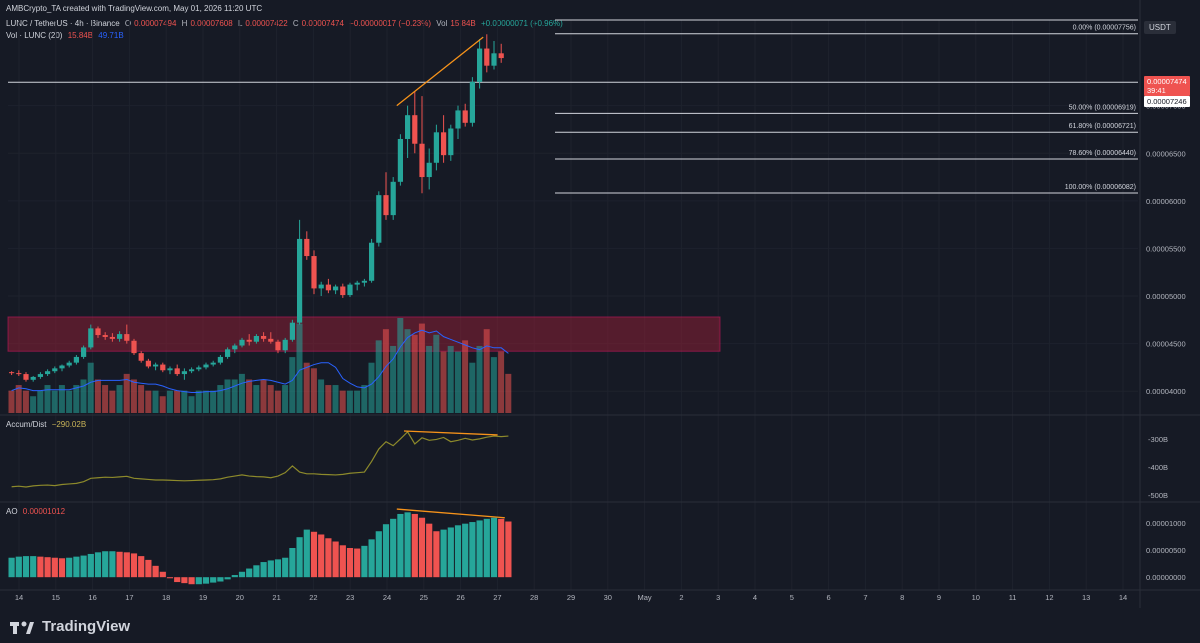  Describe the element at coordinates (295, 23) in the screenshot. I see `close-label: C` at that location.